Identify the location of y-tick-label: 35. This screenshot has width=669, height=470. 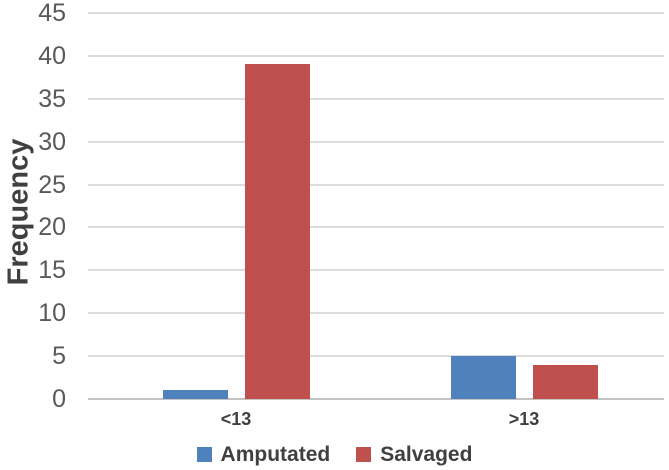
(52, 98).